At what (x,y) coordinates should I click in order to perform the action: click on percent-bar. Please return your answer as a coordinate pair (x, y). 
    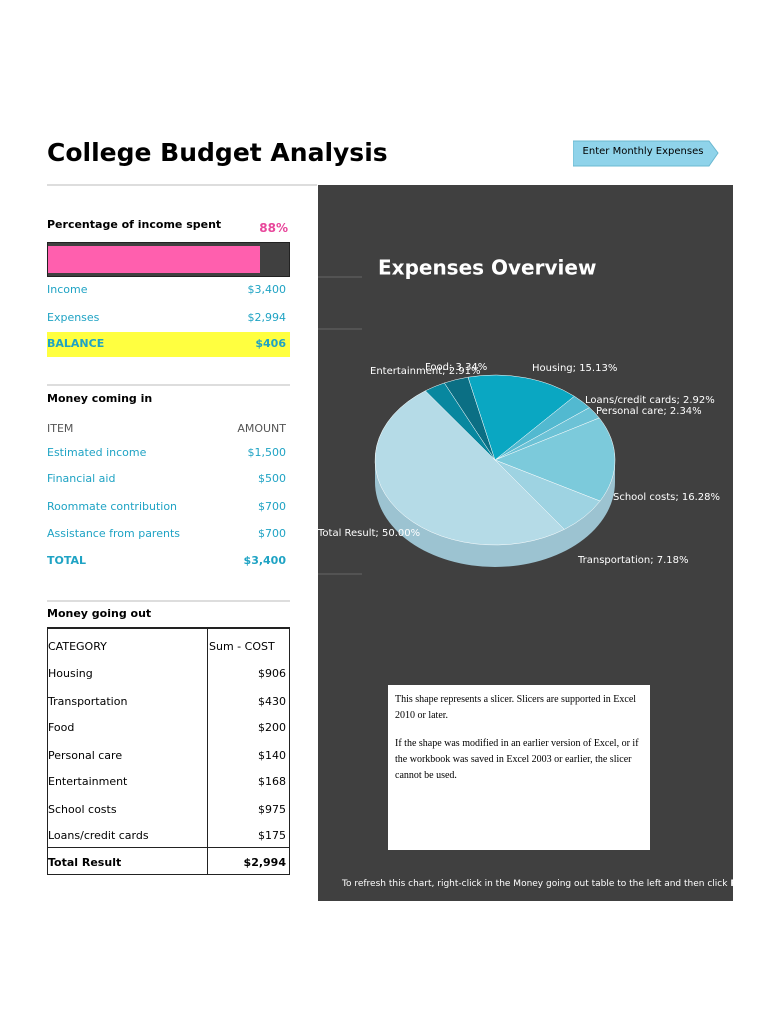
    Looking at the image, I should click on (154, 259).